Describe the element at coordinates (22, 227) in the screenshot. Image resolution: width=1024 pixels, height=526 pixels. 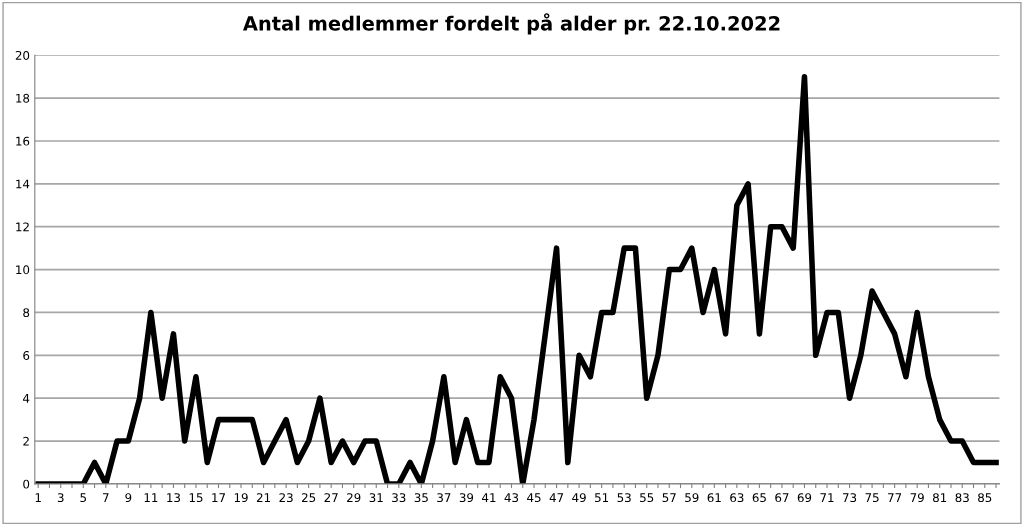
I see `y-tick-label: 12` at that location.